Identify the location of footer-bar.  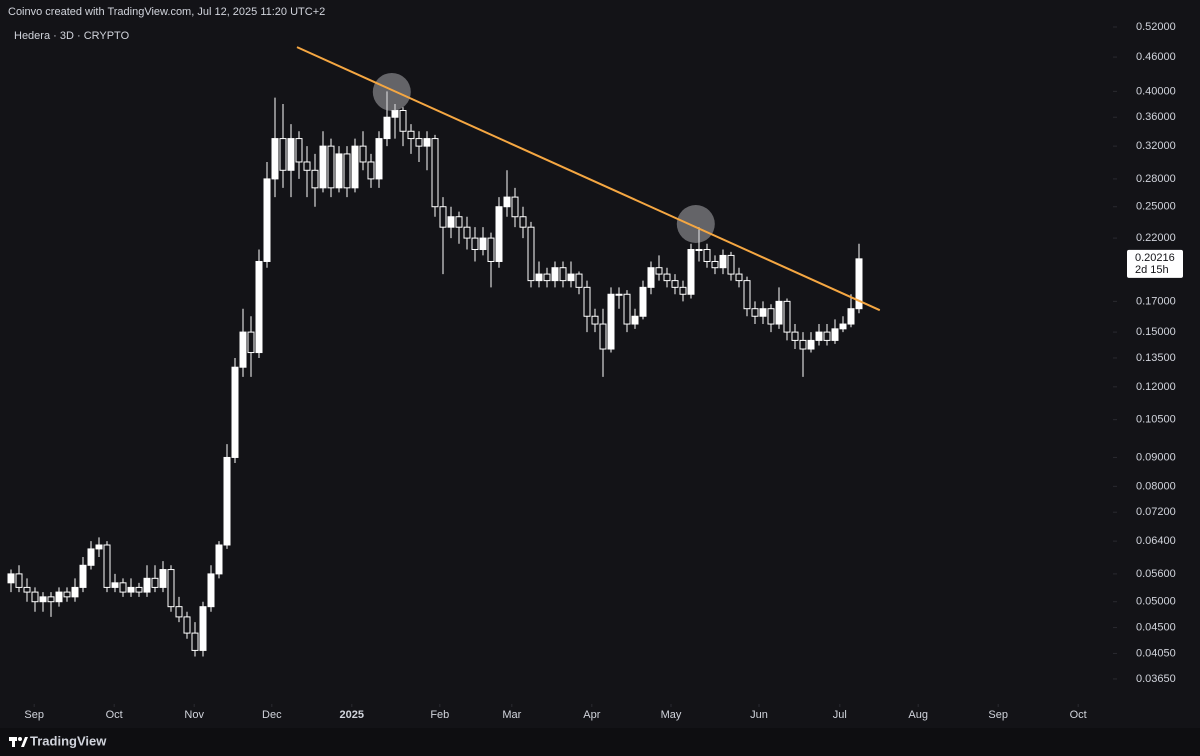
(600, 742).